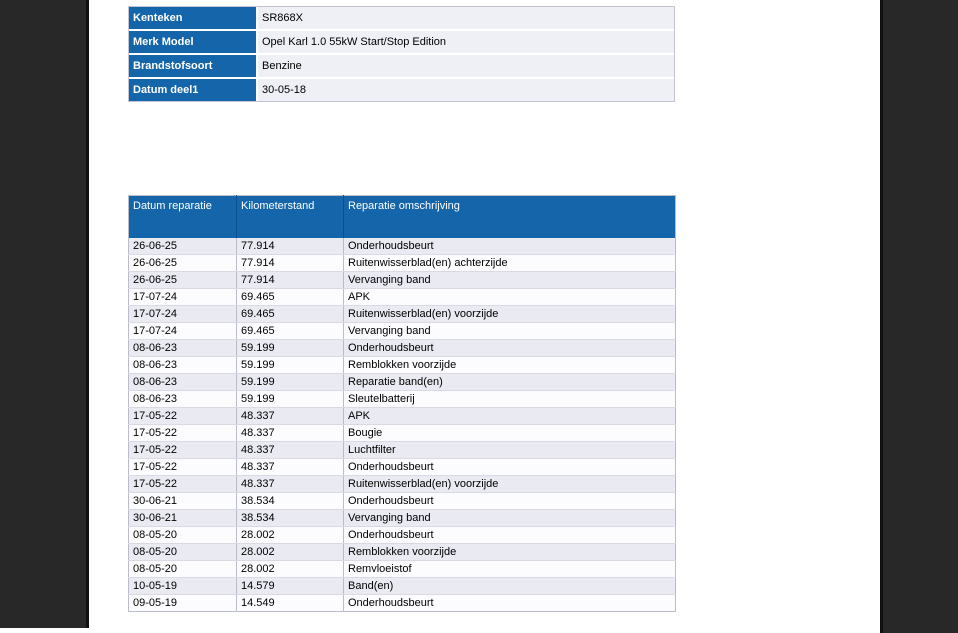 Image resolution: width=958 pixels, height=633 pixels. What do you see at coordinates (182, 216) in the screenshot?
I see `col-header-datum-reparatie: Datum reparatie` at bounding box center [182, 216].